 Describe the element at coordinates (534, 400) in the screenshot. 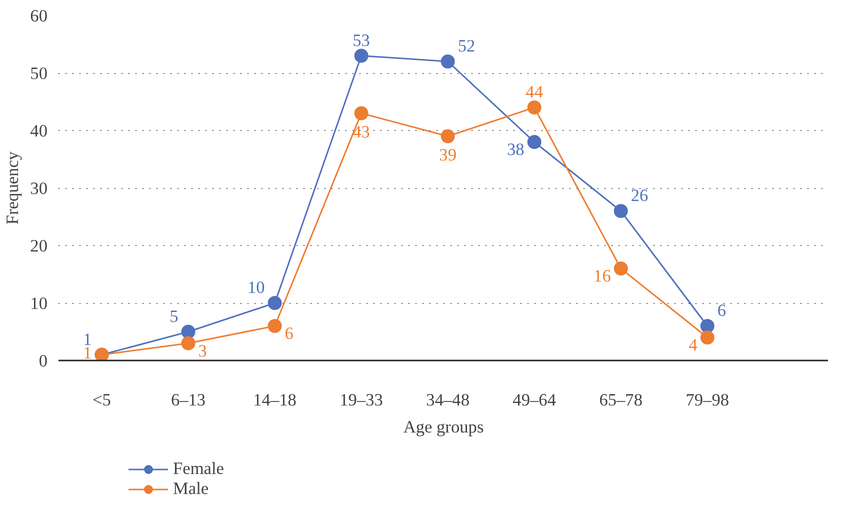

I see `x-tick-label: 49–64` at that location.